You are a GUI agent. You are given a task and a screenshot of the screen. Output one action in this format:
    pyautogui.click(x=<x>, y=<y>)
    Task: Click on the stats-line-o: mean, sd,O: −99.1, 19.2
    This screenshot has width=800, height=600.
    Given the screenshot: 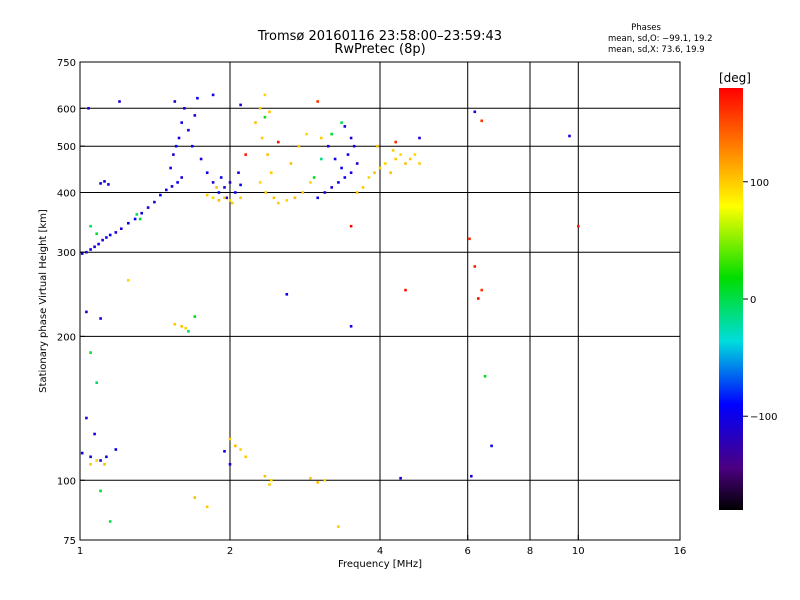 What is the action you would take?
    pyautogui.click(x=660, y=39)
    